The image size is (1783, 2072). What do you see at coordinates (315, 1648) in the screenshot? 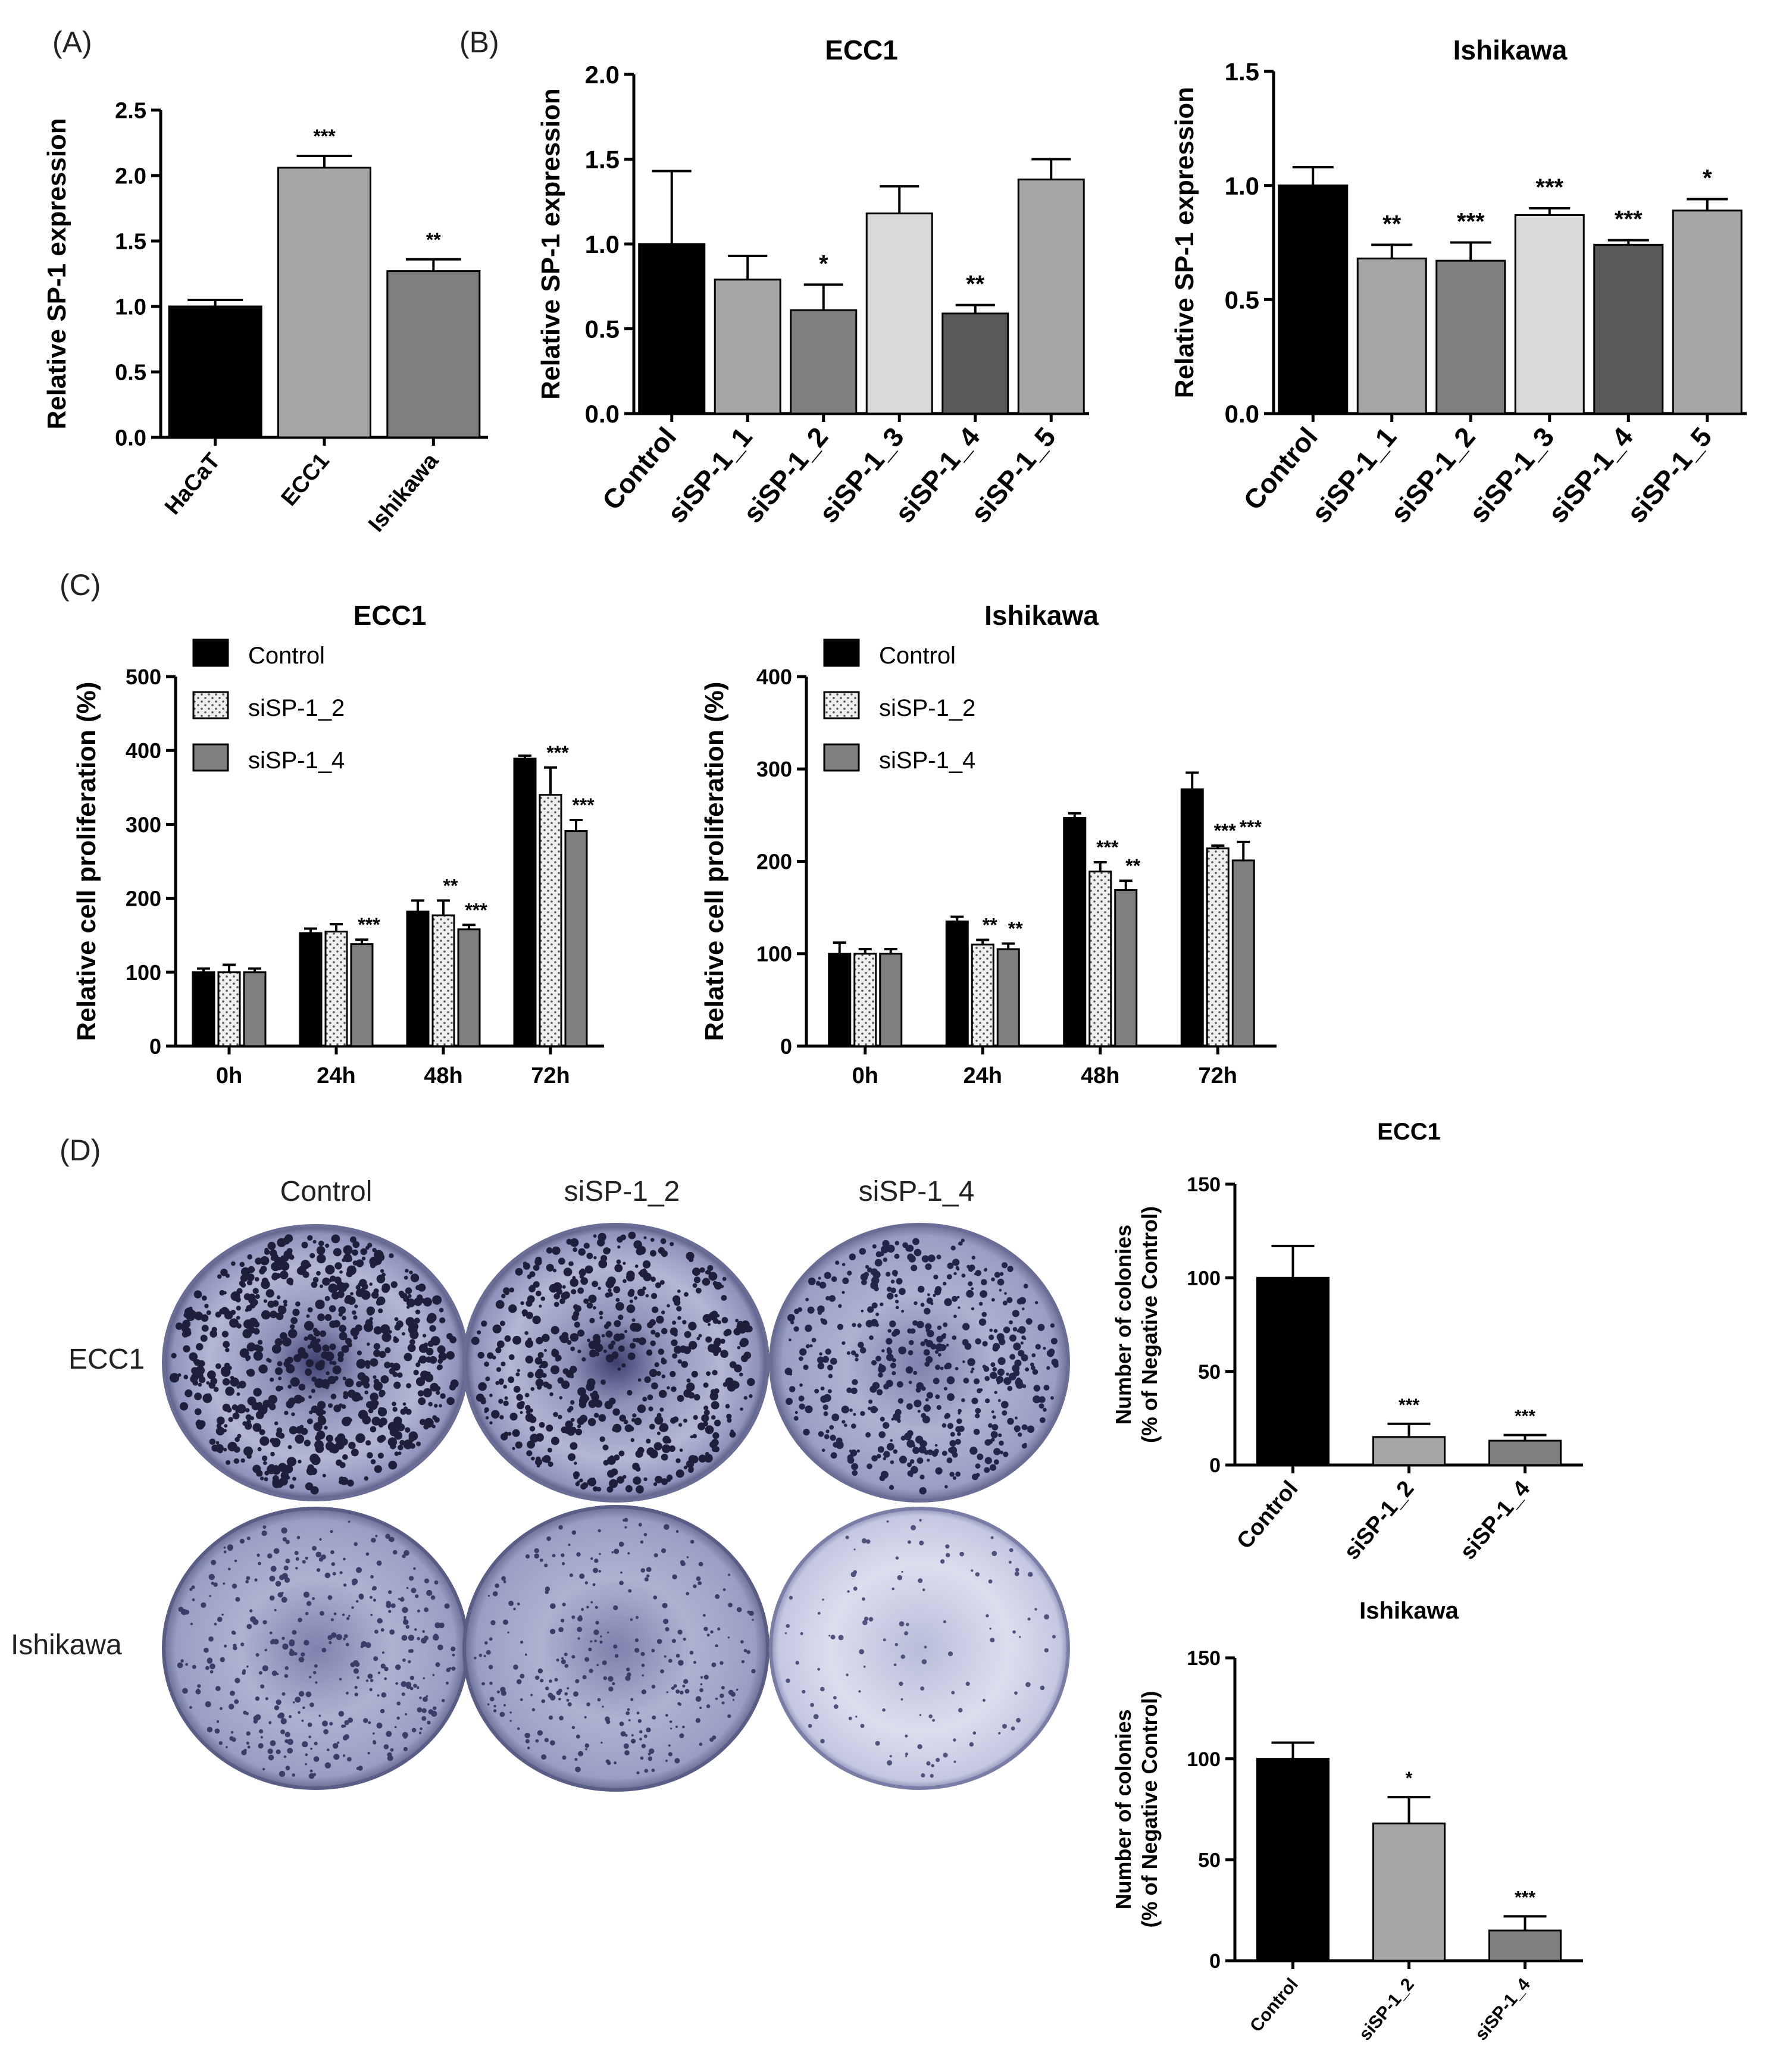
I see `plate-ishikawa-control` at bounding box center [315, 1648].